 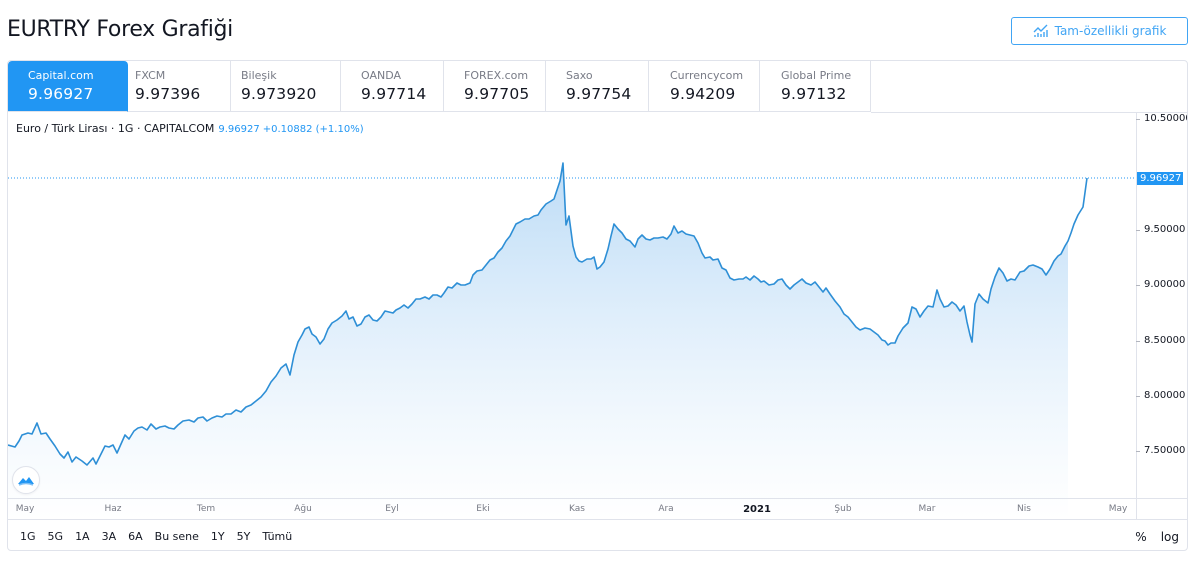 What do you see at coordinates (394, 94) in the screenshot?
I see `tab-value: 9.97714` at bounding box center [394, 94].